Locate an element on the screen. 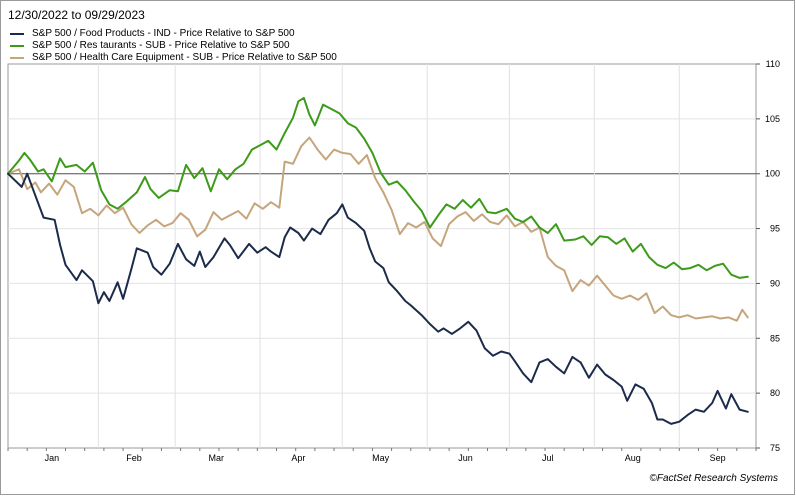  legend-swatch-food-products is located at coordinates (17, 34).